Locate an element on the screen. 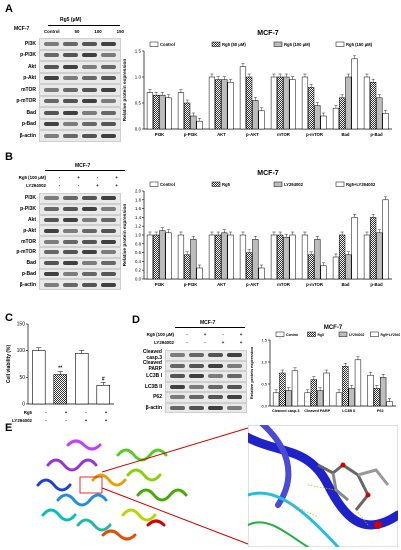 The image size is (401, 550). bar-control-mtor is located at coordinates (274, 257).